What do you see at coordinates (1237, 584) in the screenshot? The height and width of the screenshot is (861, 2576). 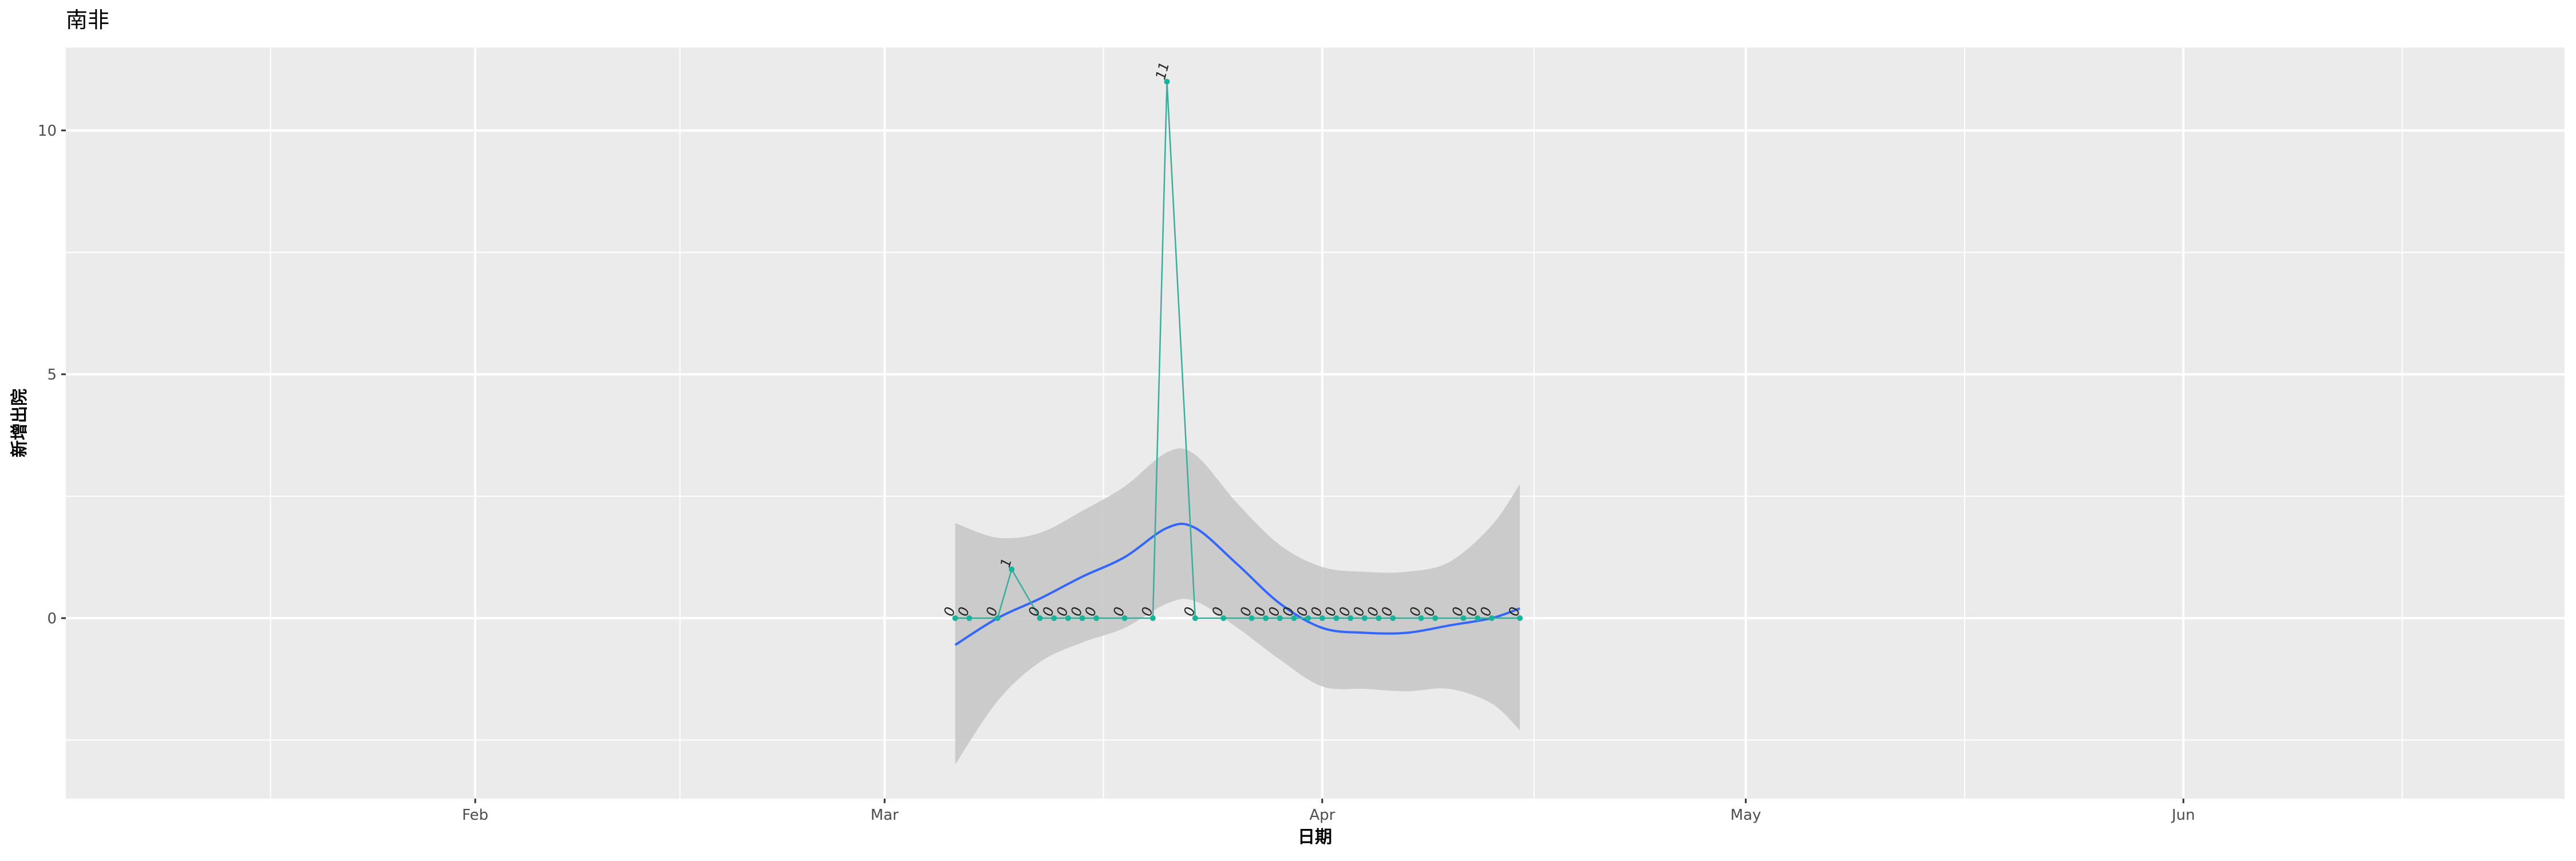 I see `smooth-curve` at bounding box center [1237, 584].